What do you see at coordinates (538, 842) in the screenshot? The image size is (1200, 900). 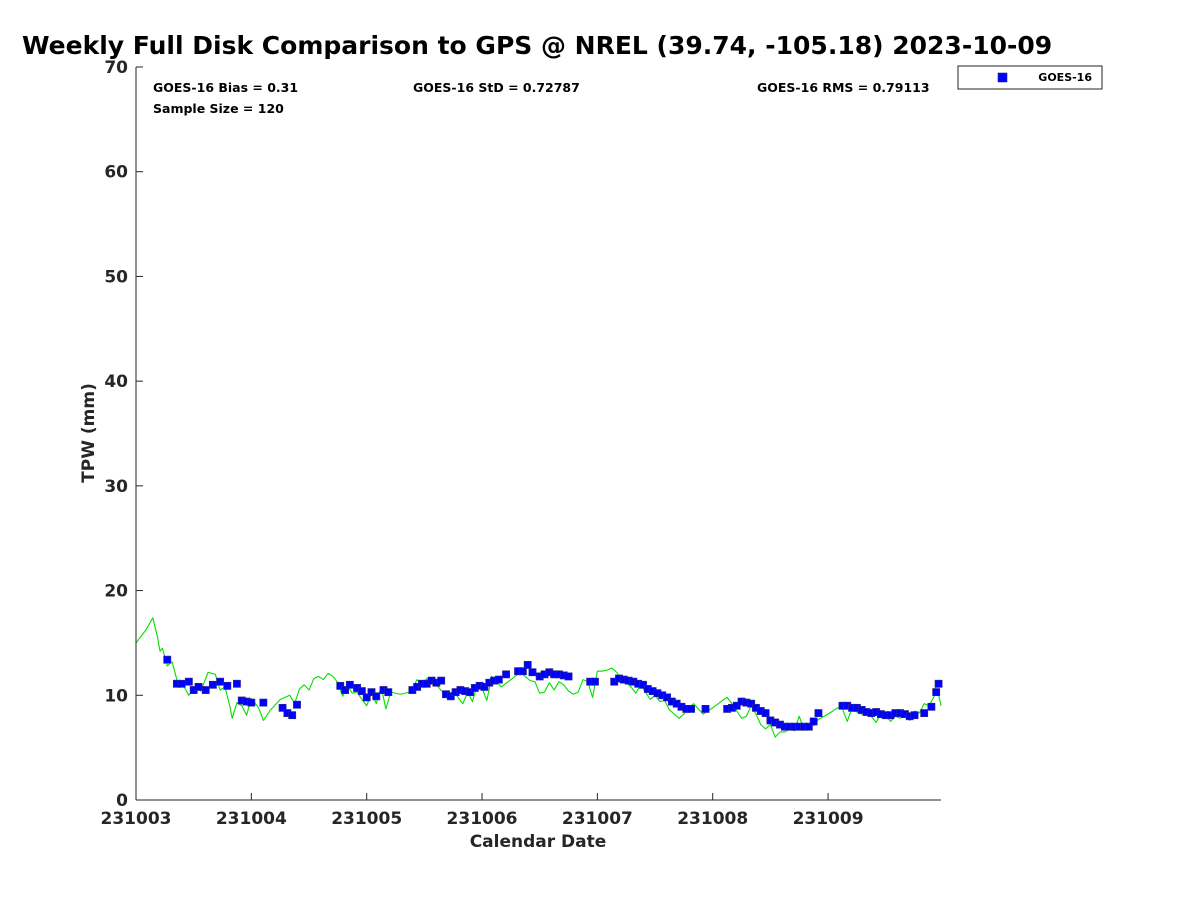 I see `x-axis-label: Calendar Date` at bounding box center [538, 842].